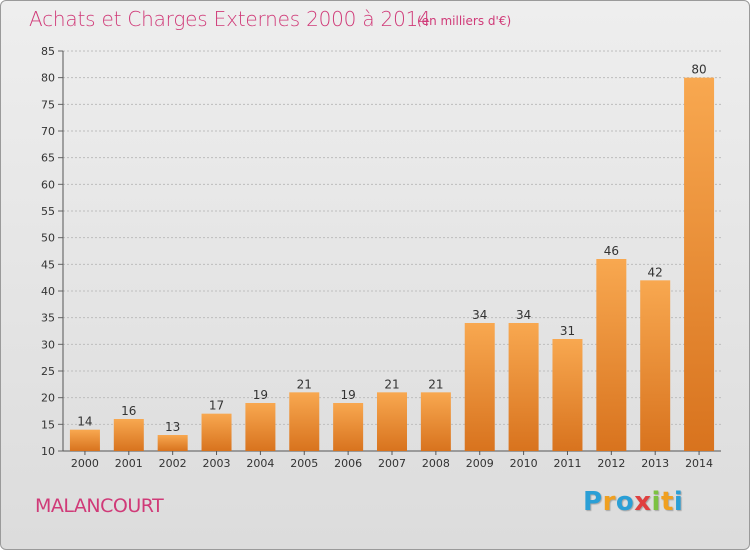 The image size is (750, 550). What do you see at coordinates (129, 463) in the screenshot?
I see `x-tick-label: 2001` at bounding box center [129, 463].